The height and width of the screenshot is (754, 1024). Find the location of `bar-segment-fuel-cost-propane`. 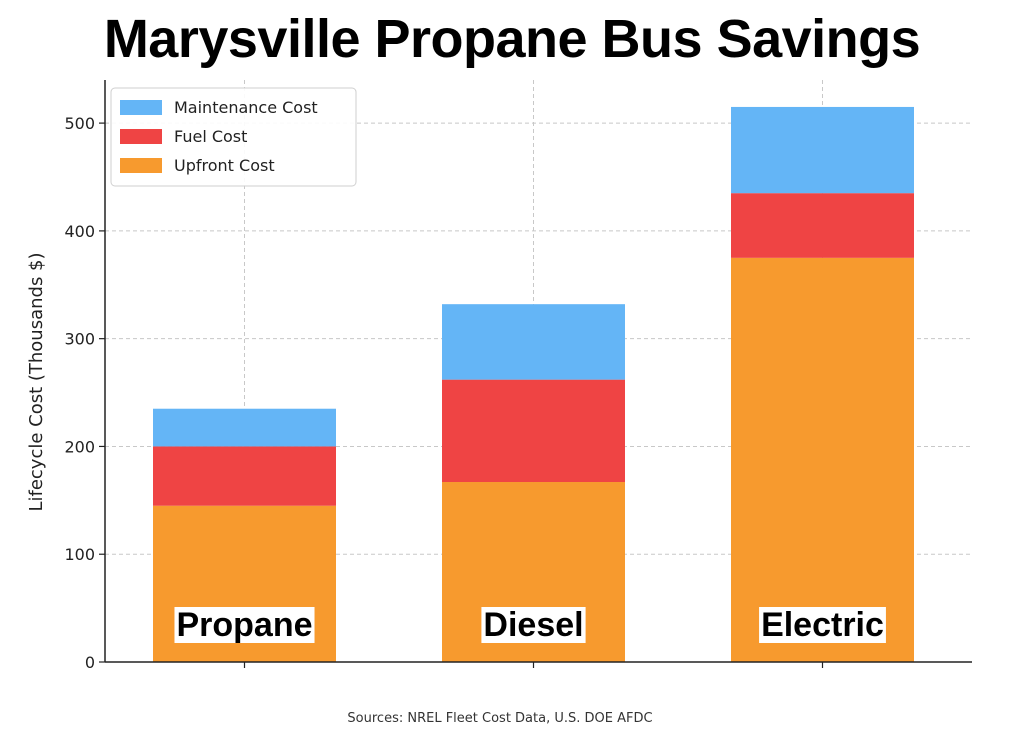

bar-segment-fuel-cost-propane is located at coordinates (244, 476).